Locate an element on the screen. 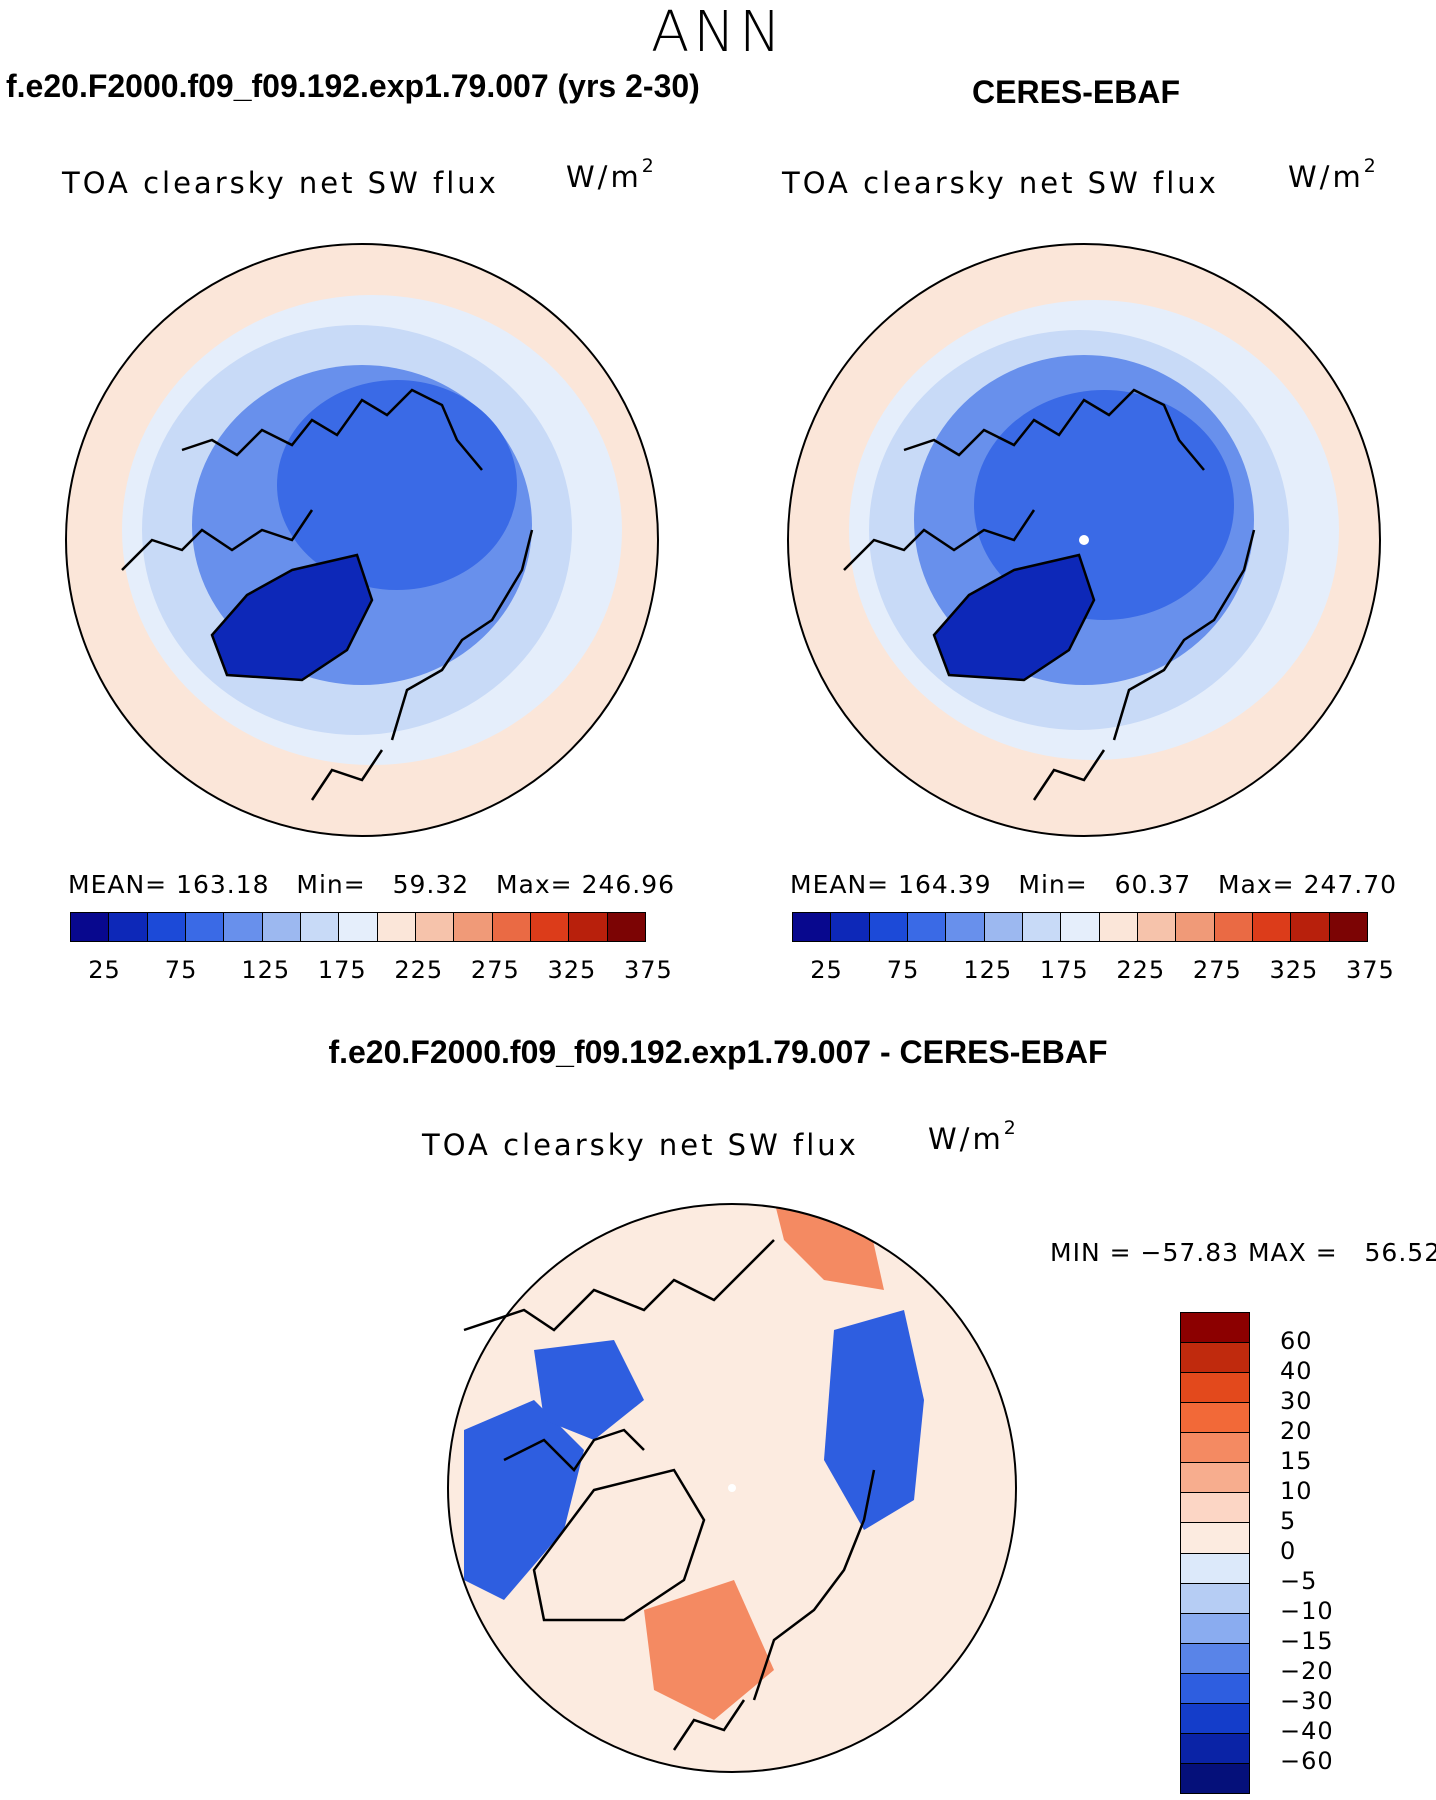 This screenshot has width=1436, height=1800. colorbar-tick-label: 5 is located at coordinates (1288, 1521).